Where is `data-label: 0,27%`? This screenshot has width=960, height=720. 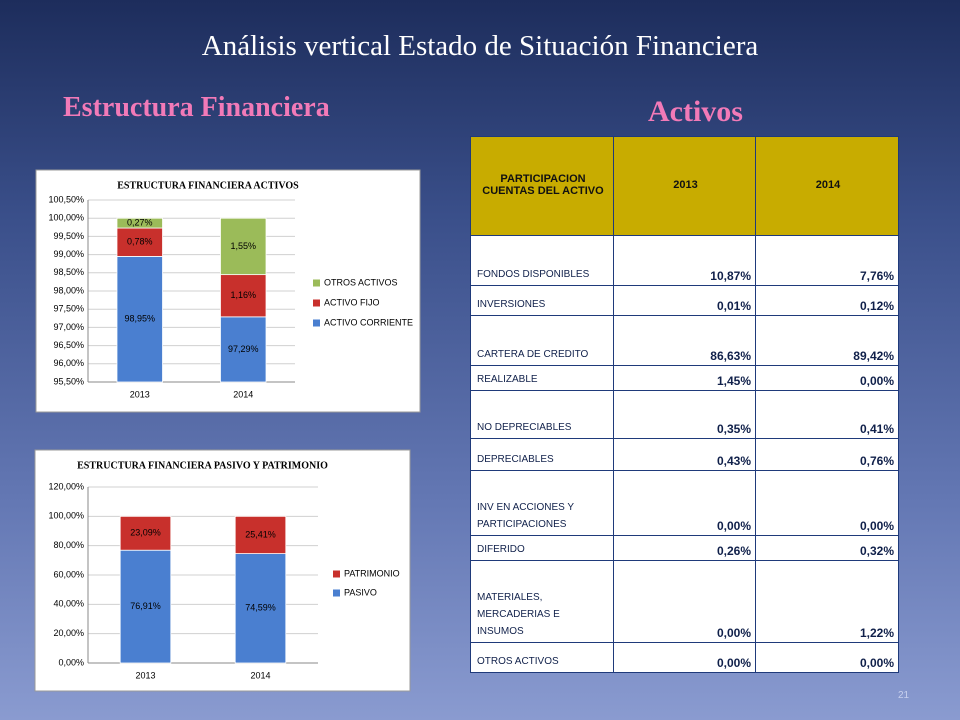
data-label: 0,27% is located at coordinates (140, 222).